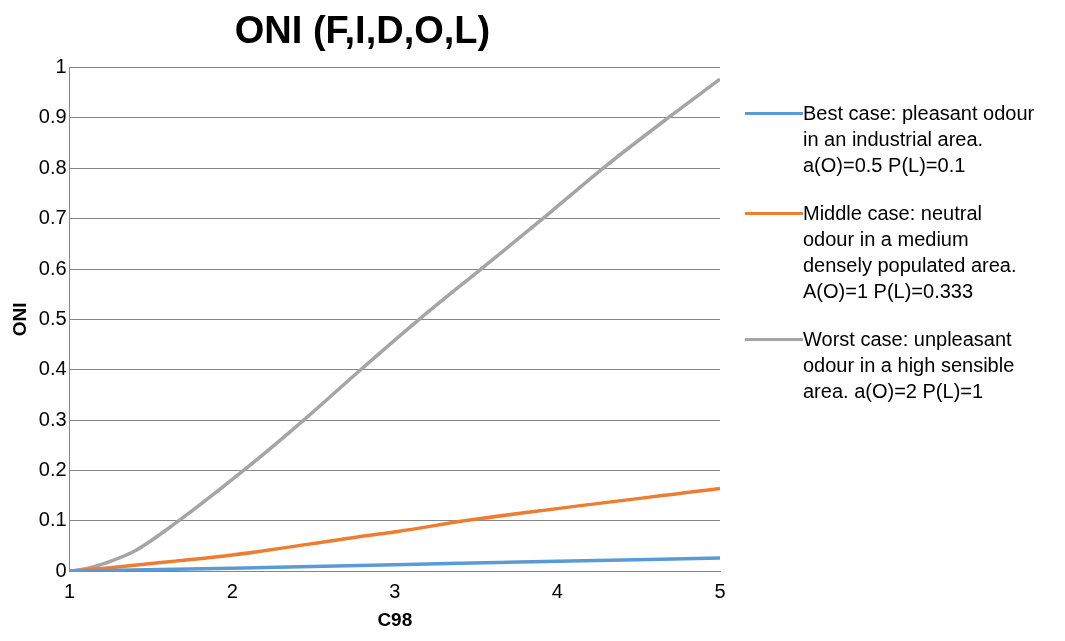  What do you see at coordinates (394, 564) in the screenshot?
I see `line-series` at bounding box center [394, 564].